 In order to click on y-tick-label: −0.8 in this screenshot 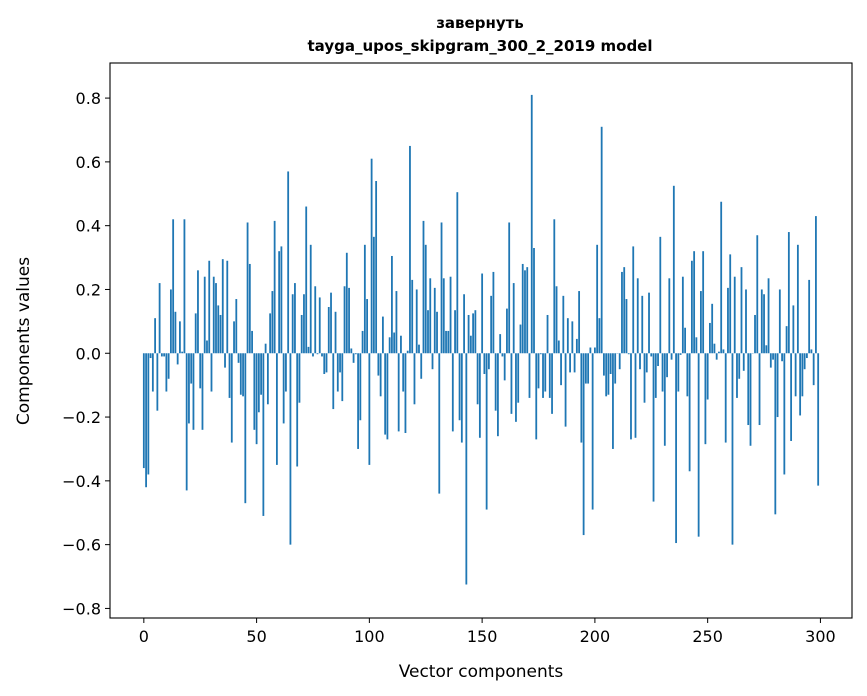, I will do `click(81, 608)`.